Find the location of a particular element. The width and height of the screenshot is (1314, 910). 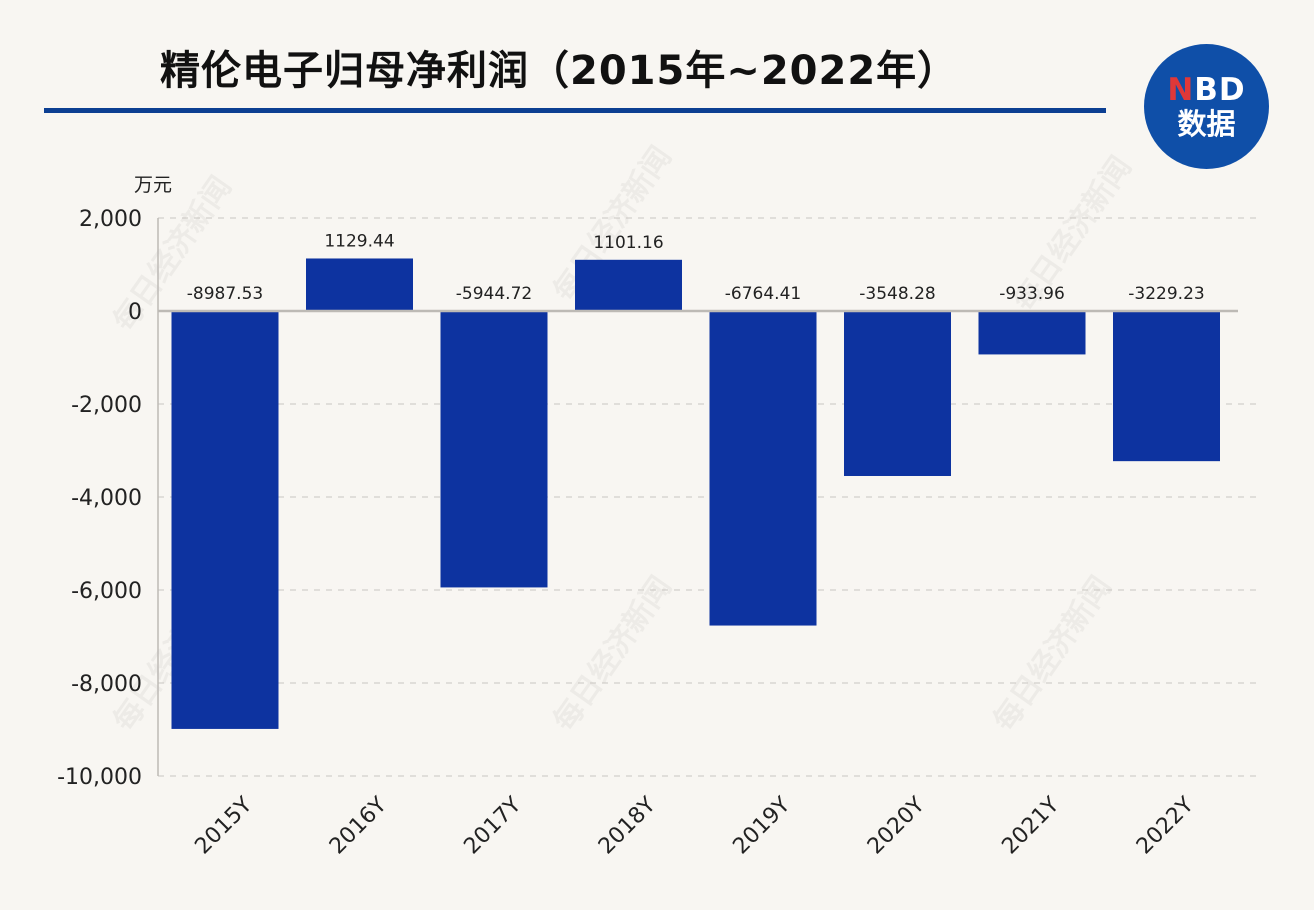

x-tick-label: 2019Y is located at coordinates (761, 825).